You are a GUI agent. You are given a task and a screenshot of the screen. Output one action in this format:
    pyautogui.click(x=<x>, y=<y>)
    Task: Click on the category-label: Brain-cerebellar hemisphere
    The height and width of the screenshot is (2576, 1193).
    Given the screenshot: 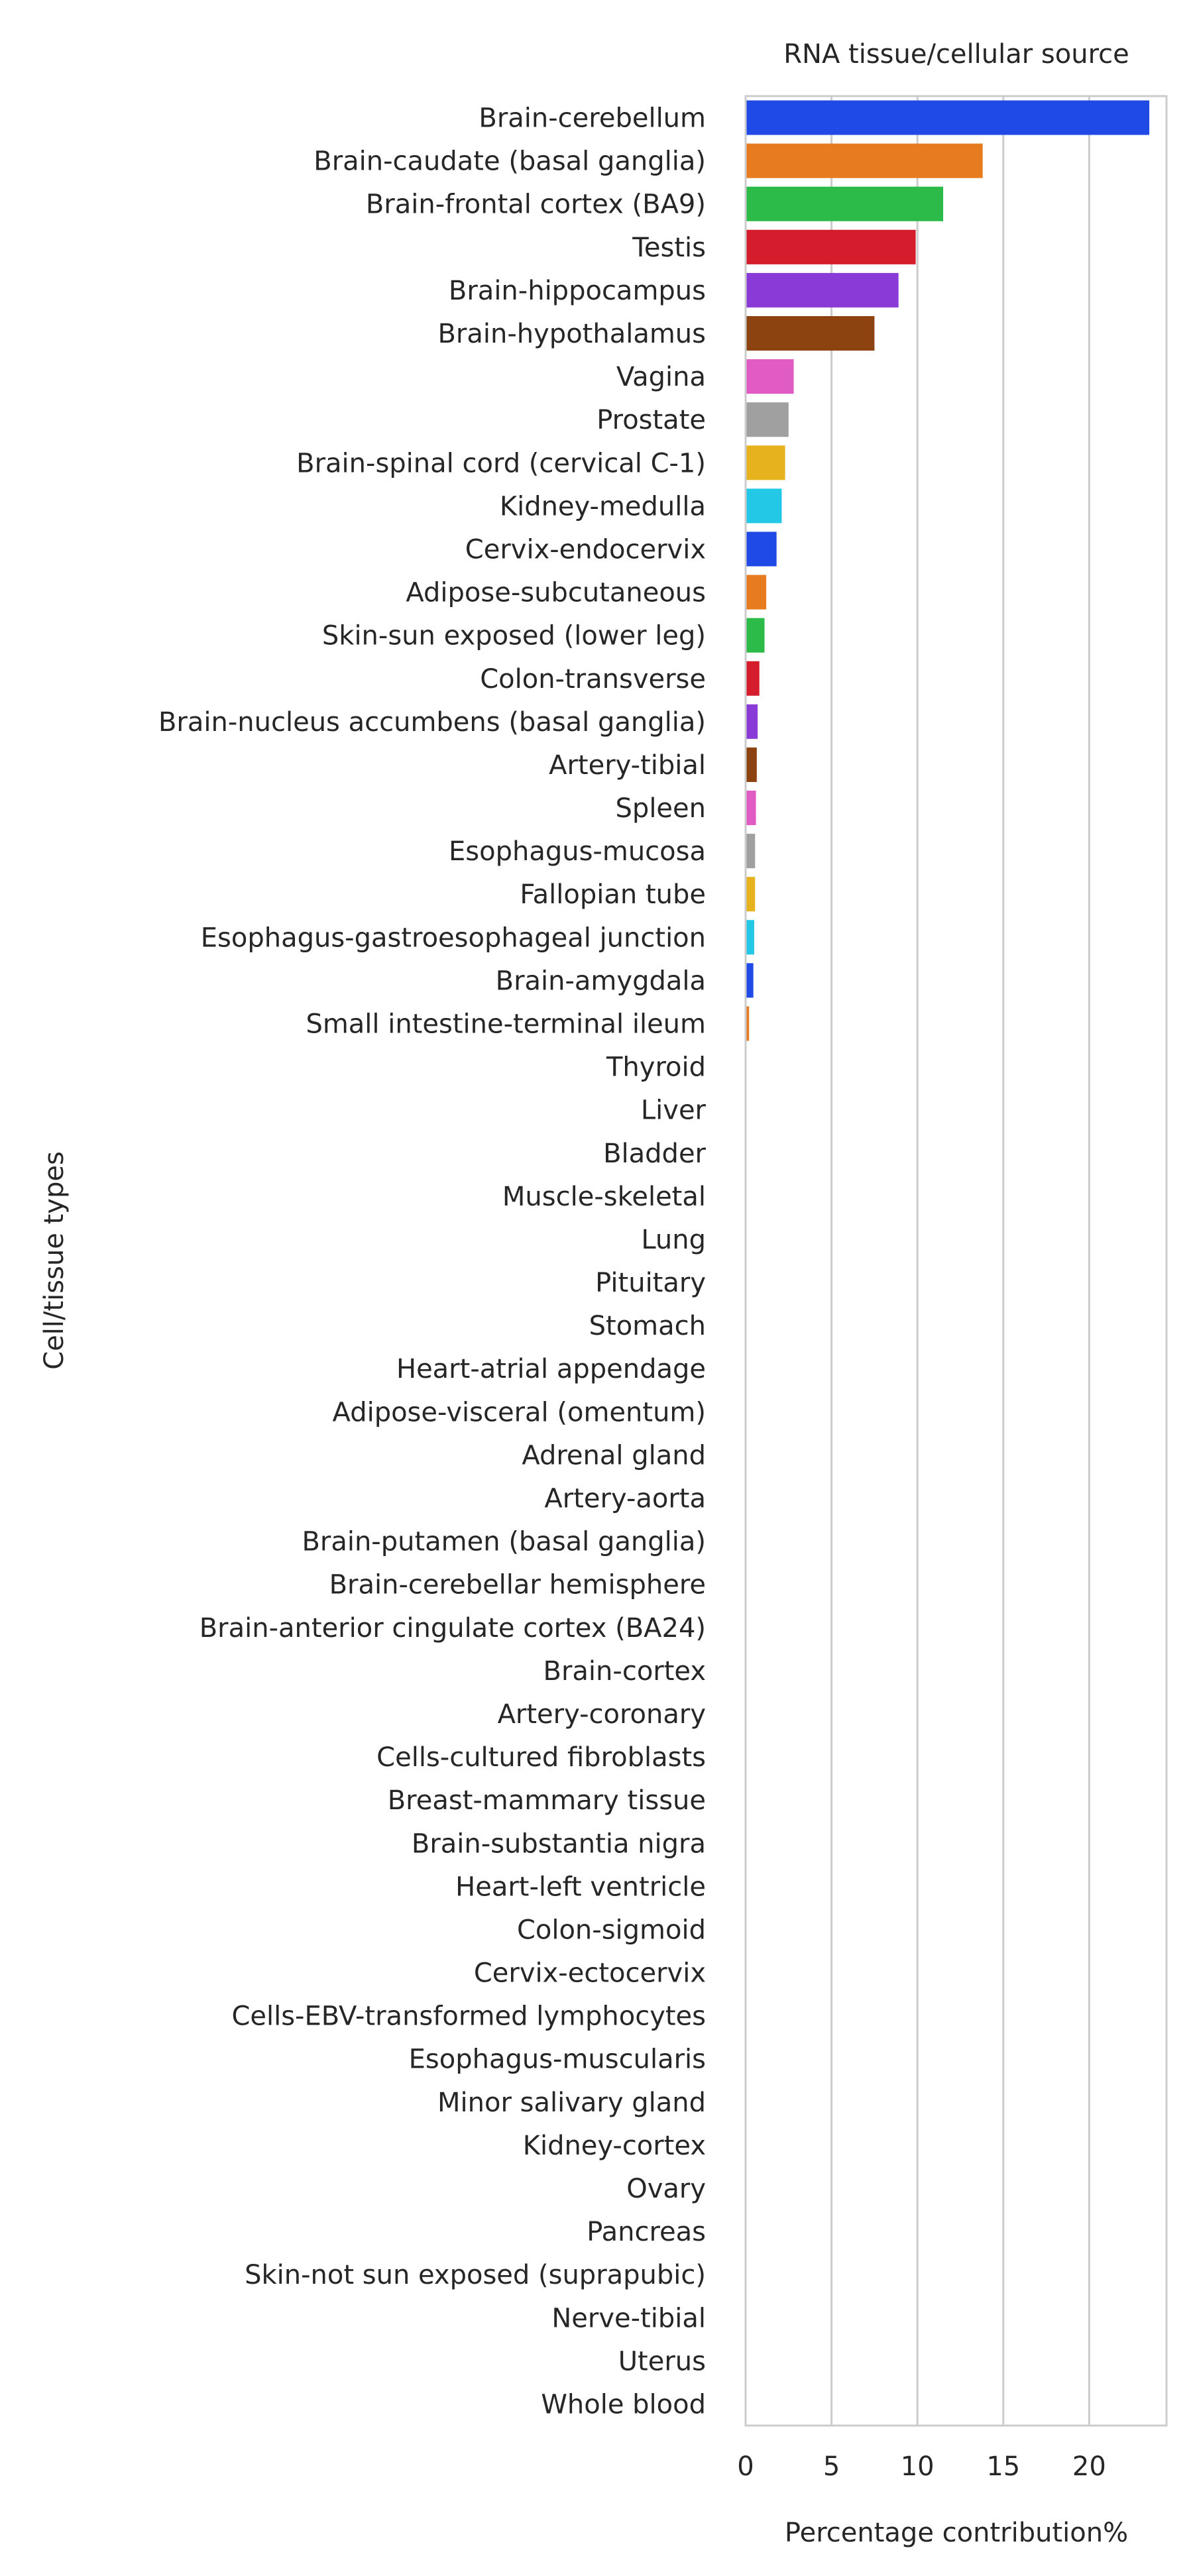 What is the action you would take?
    pyautogui.click(x=517, y=1585)
    